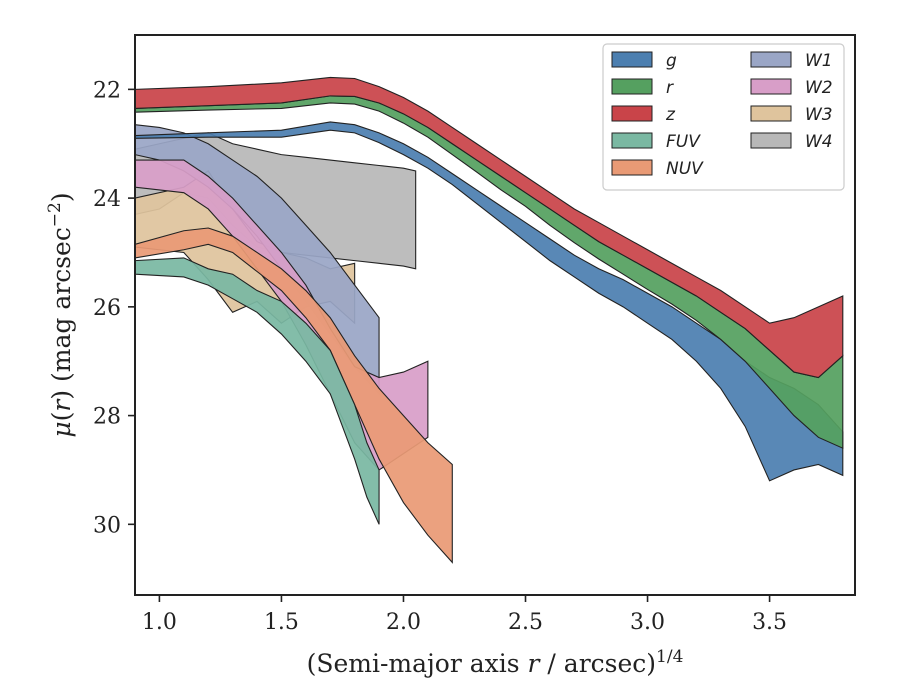  I want to click on legend-label-r: r, so click(670, 88).